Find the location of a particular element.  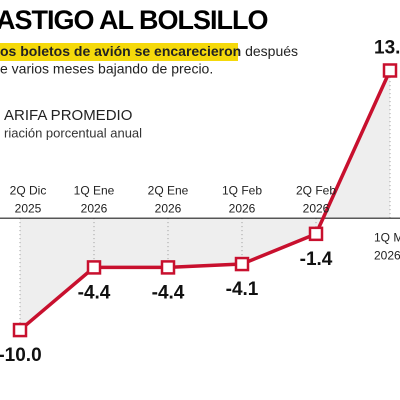

x-tick-label: 1Q Ma is located at coordinates (387, 237).